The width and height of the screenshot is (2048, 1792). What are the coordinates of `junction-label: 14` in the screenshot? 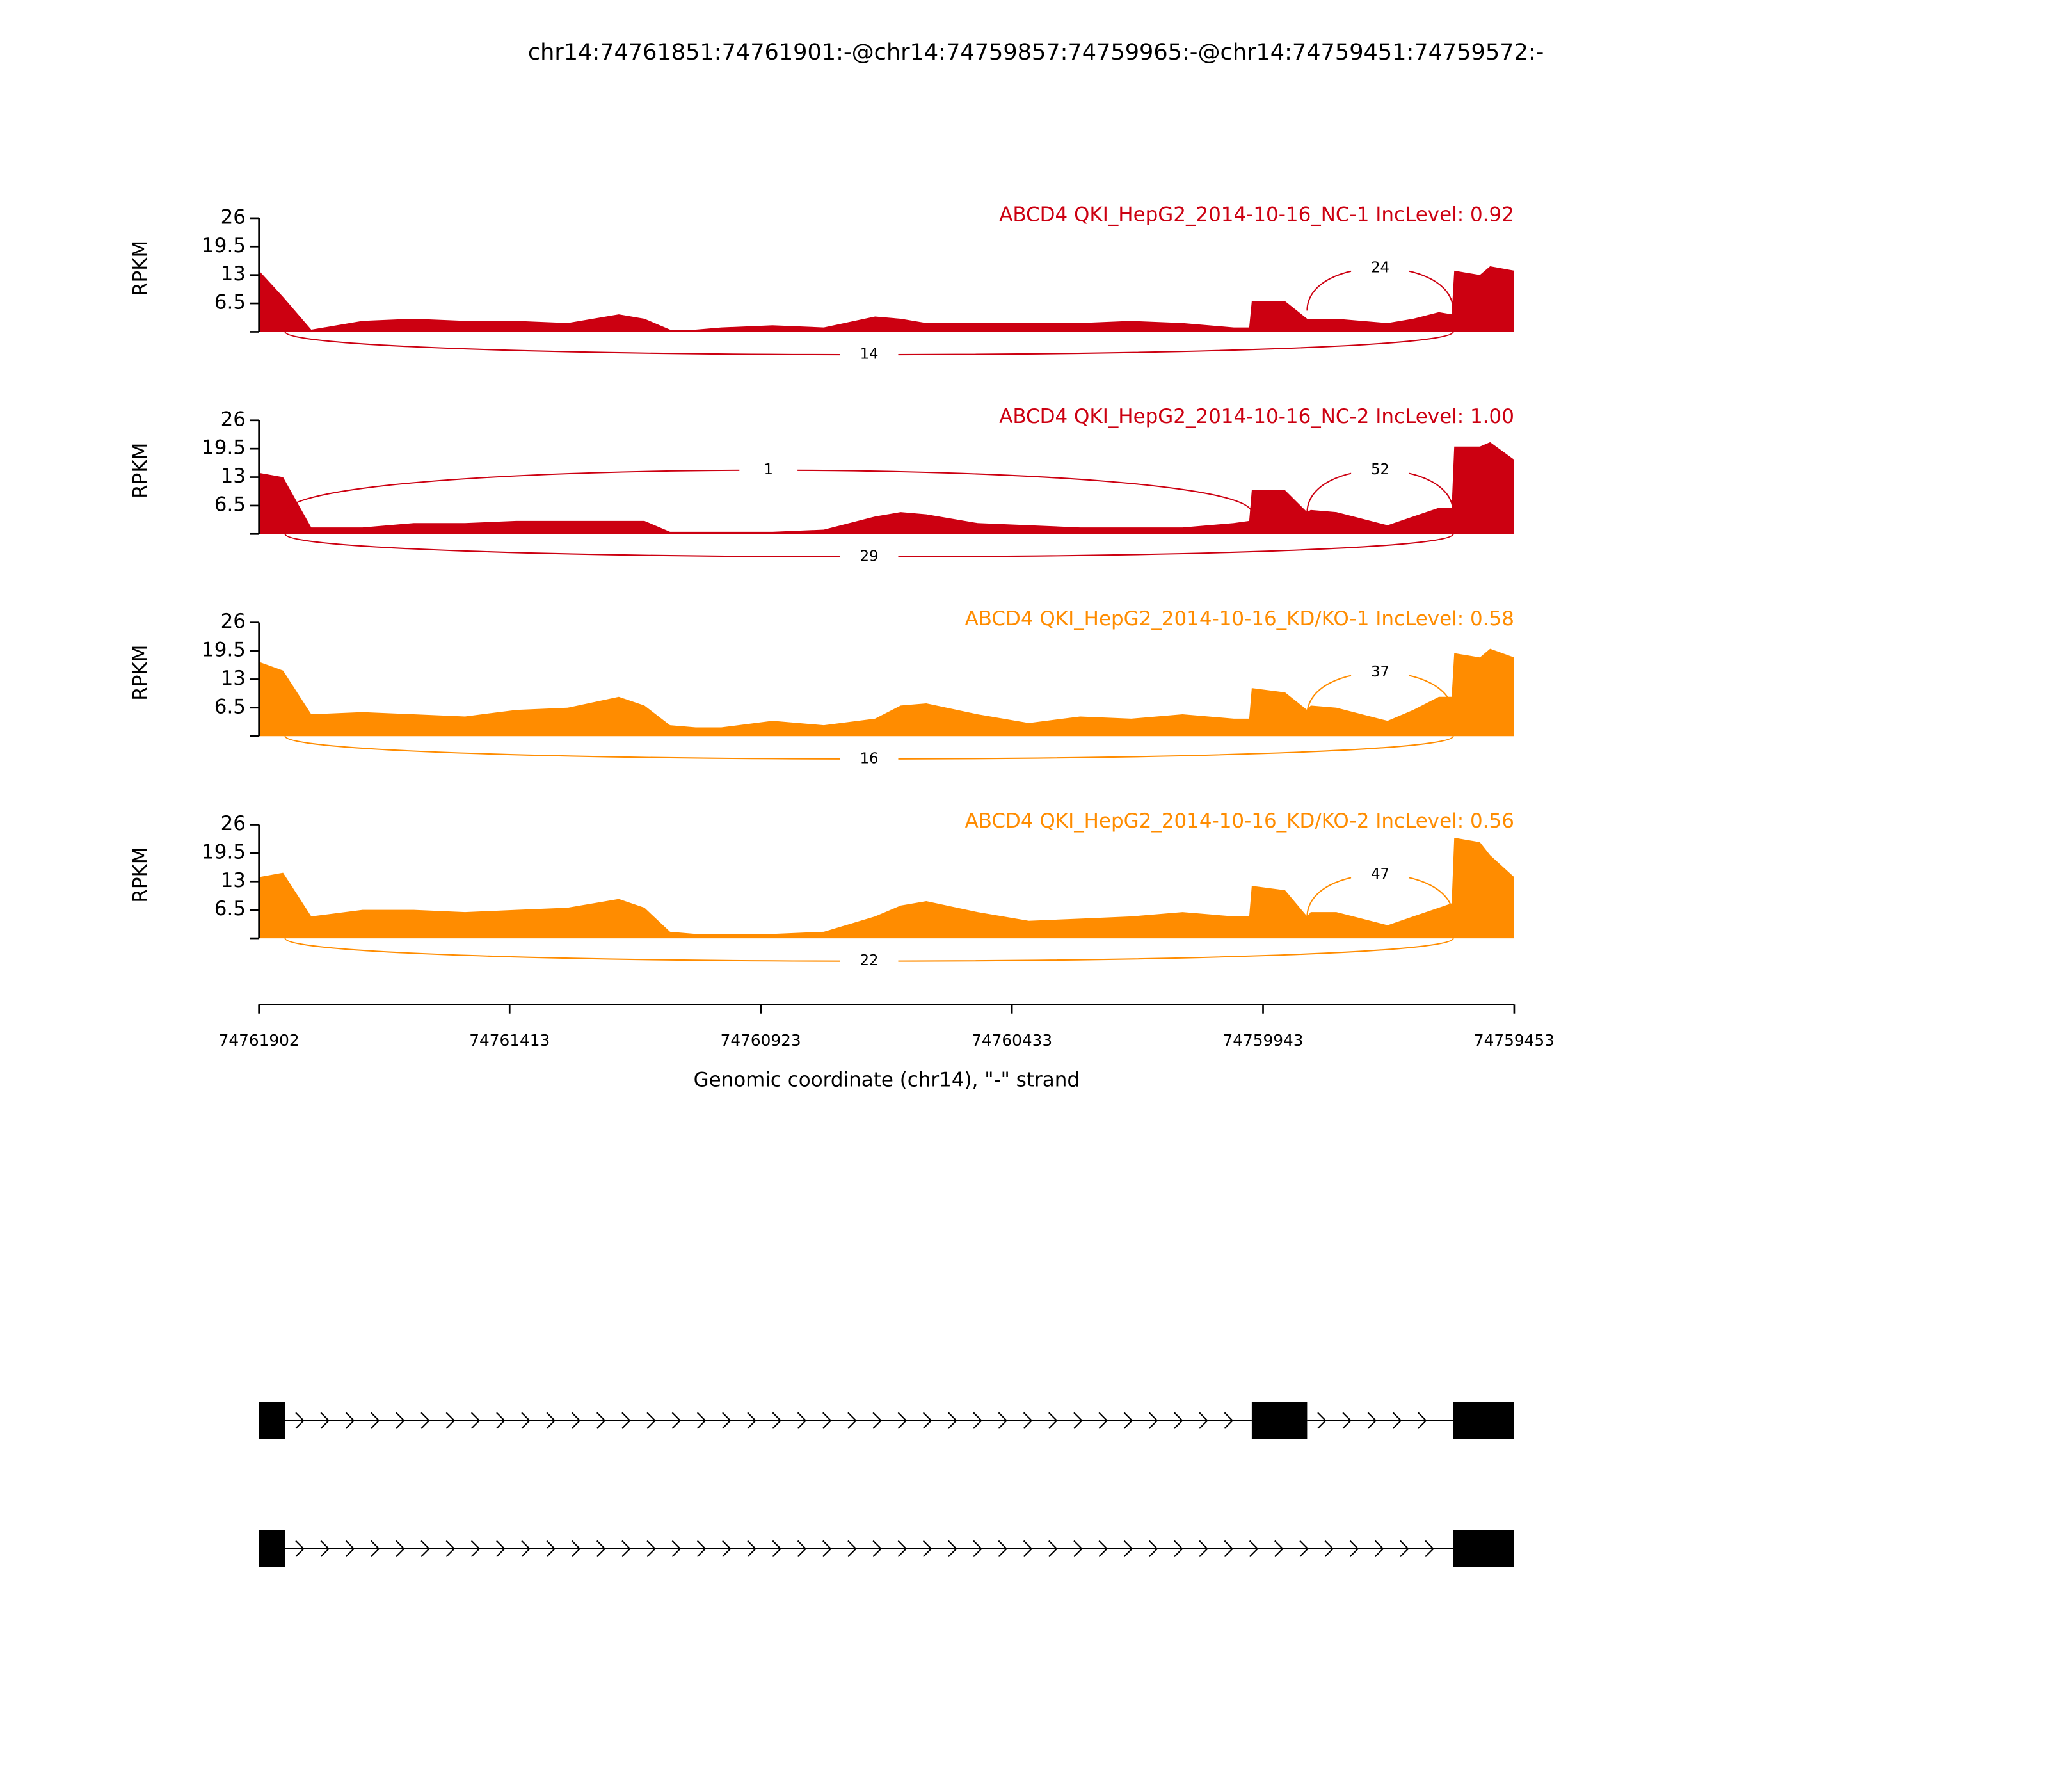 It's located at (869, 354).